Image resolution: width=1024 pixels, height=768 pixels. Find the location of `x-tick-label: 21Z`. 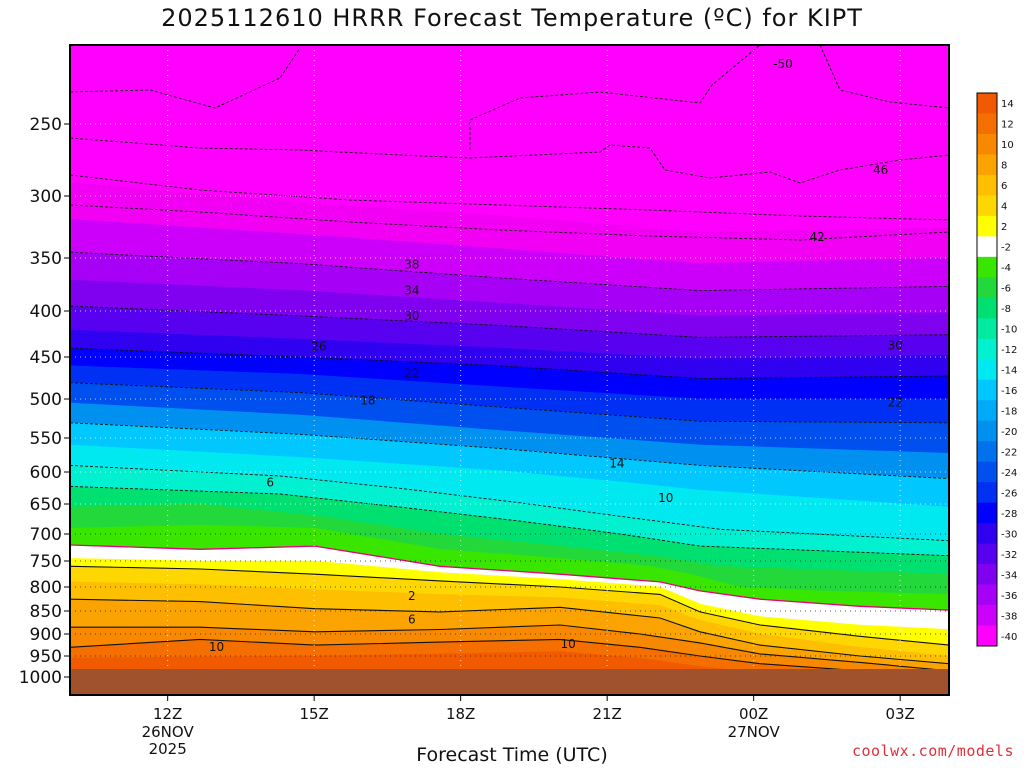

x-tick-label: 21Z is located at coordinates (606, 714).